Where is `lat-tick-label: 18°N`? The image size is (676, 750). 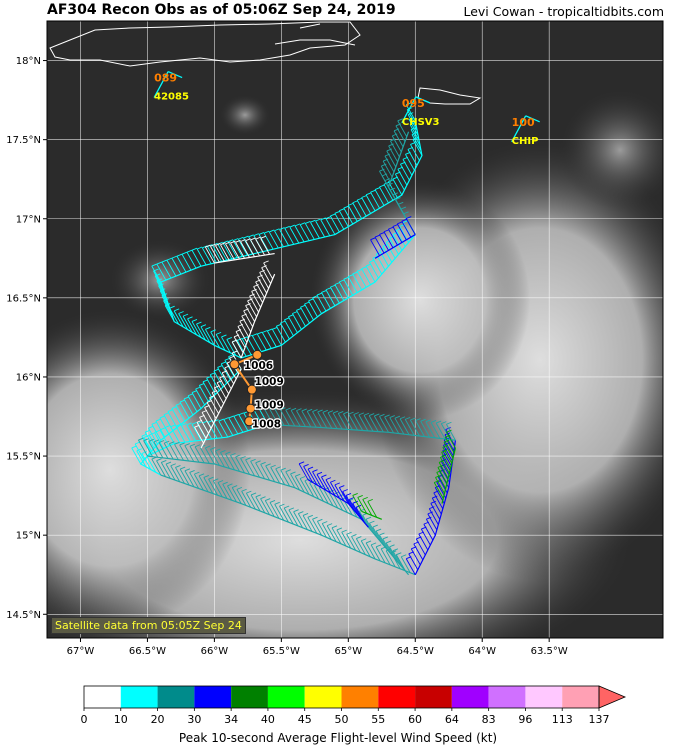 lat-tick-label: 18°N is located at coordinates (28, 61).